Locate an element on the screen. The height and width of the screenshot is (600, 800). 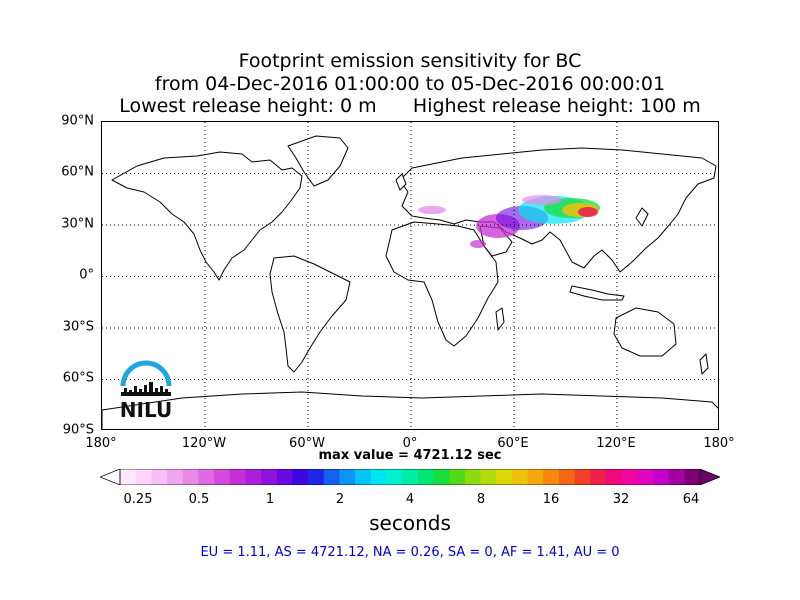
lat-label-30s: 30°S is located at coordinates (78, 327).